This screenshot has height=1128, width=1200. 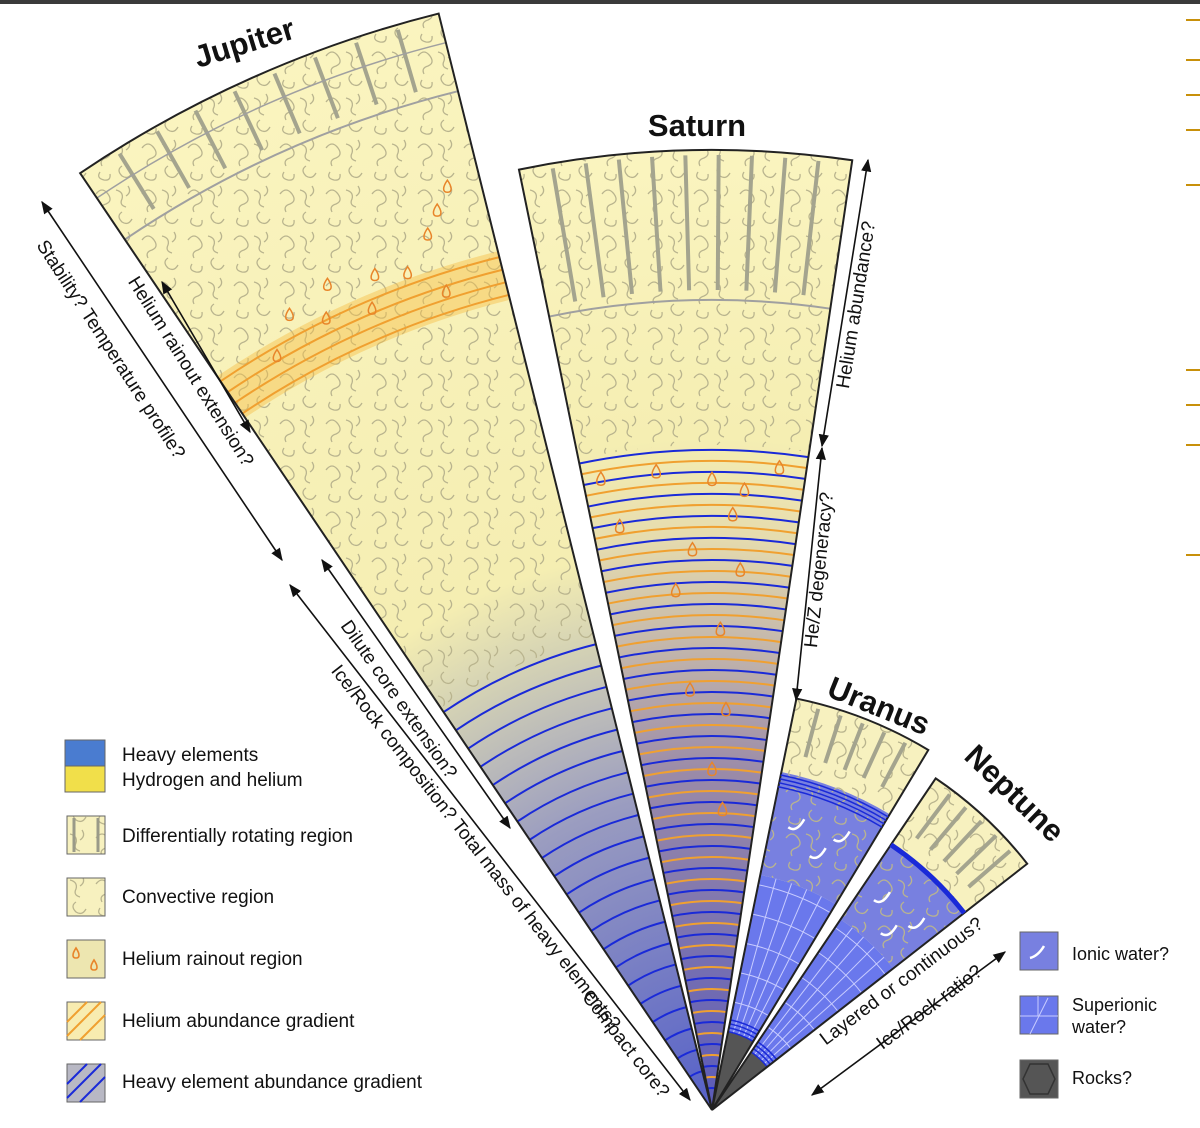 I want to click on planet-name: Saturn, so click(x=697, y=125).